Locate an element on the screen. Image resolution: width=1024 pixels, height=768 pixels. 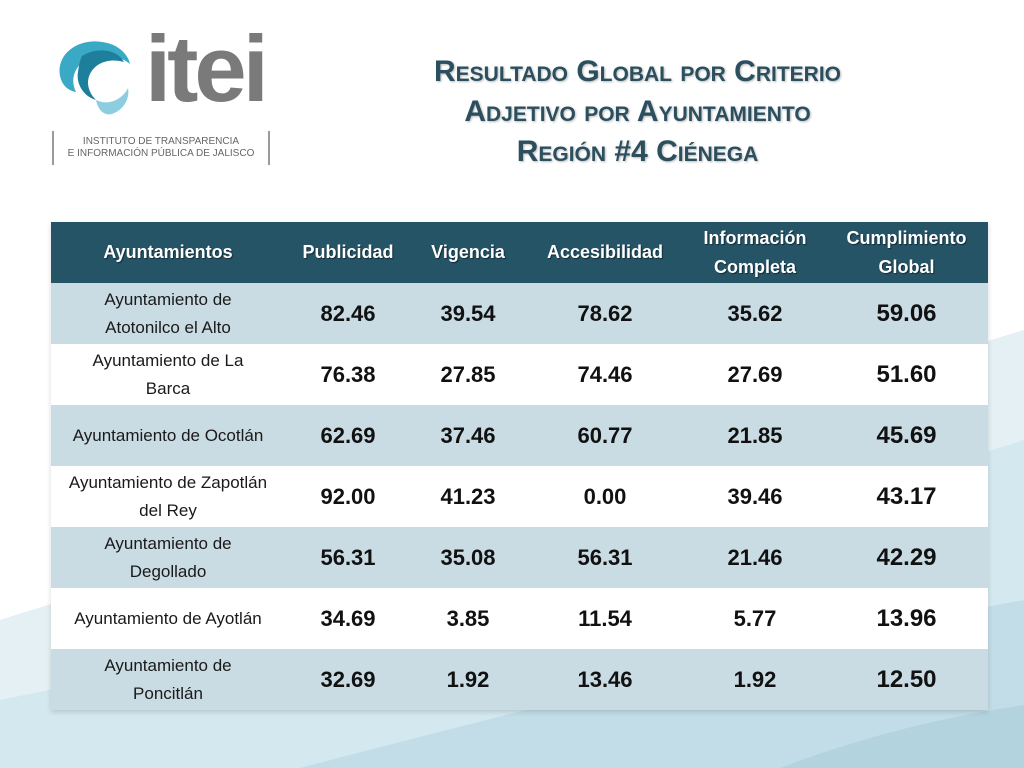
ayuntamiento-name-line2: Barca is located at coordinates (168, 388).